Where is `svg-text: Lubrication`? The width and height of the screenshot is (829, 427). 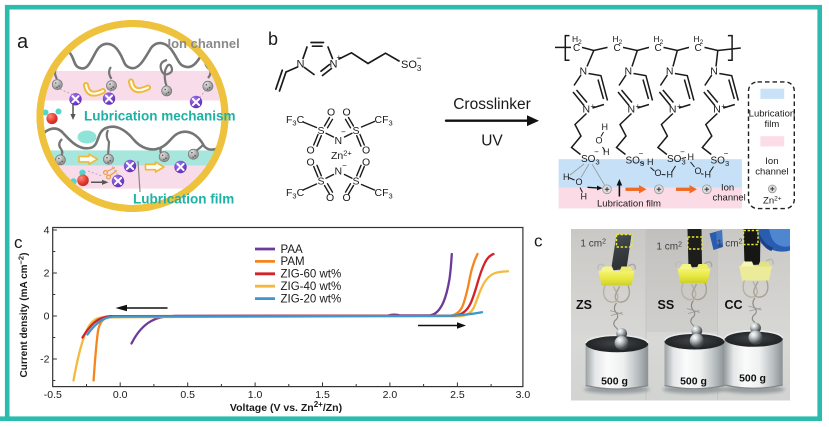 svg-text: Lubrication is located at coordinates (772, 114).